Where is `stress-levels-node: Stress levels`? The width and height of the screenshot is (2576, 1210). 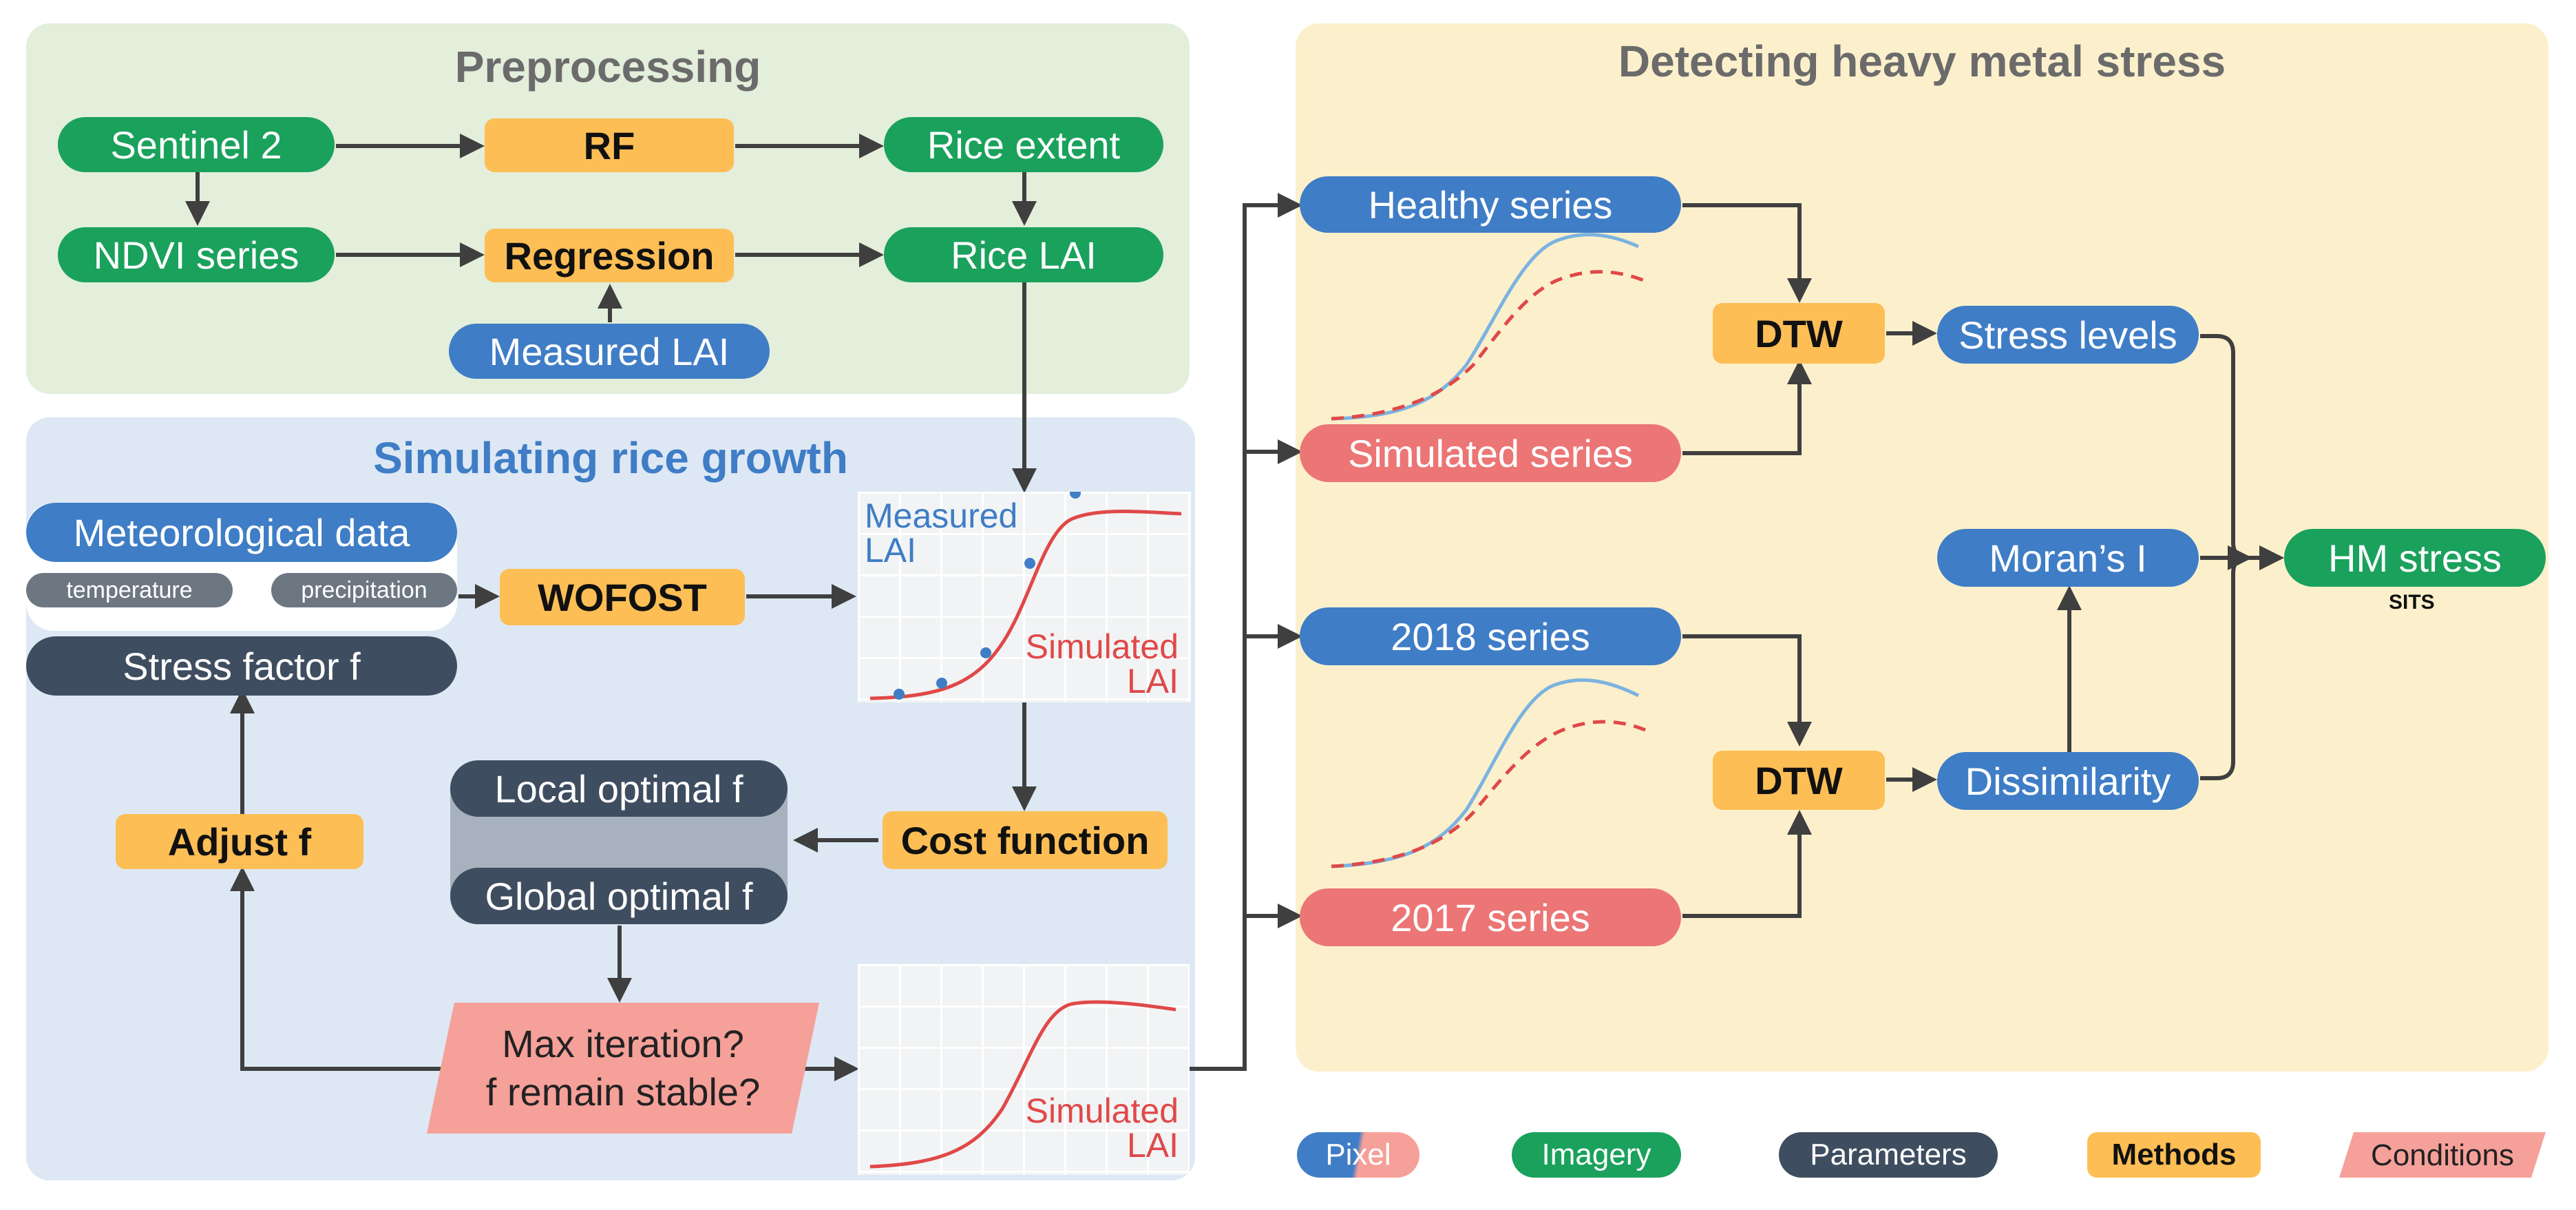
stress-levels-node: Stress levels is located at coordinates (2068, 335).